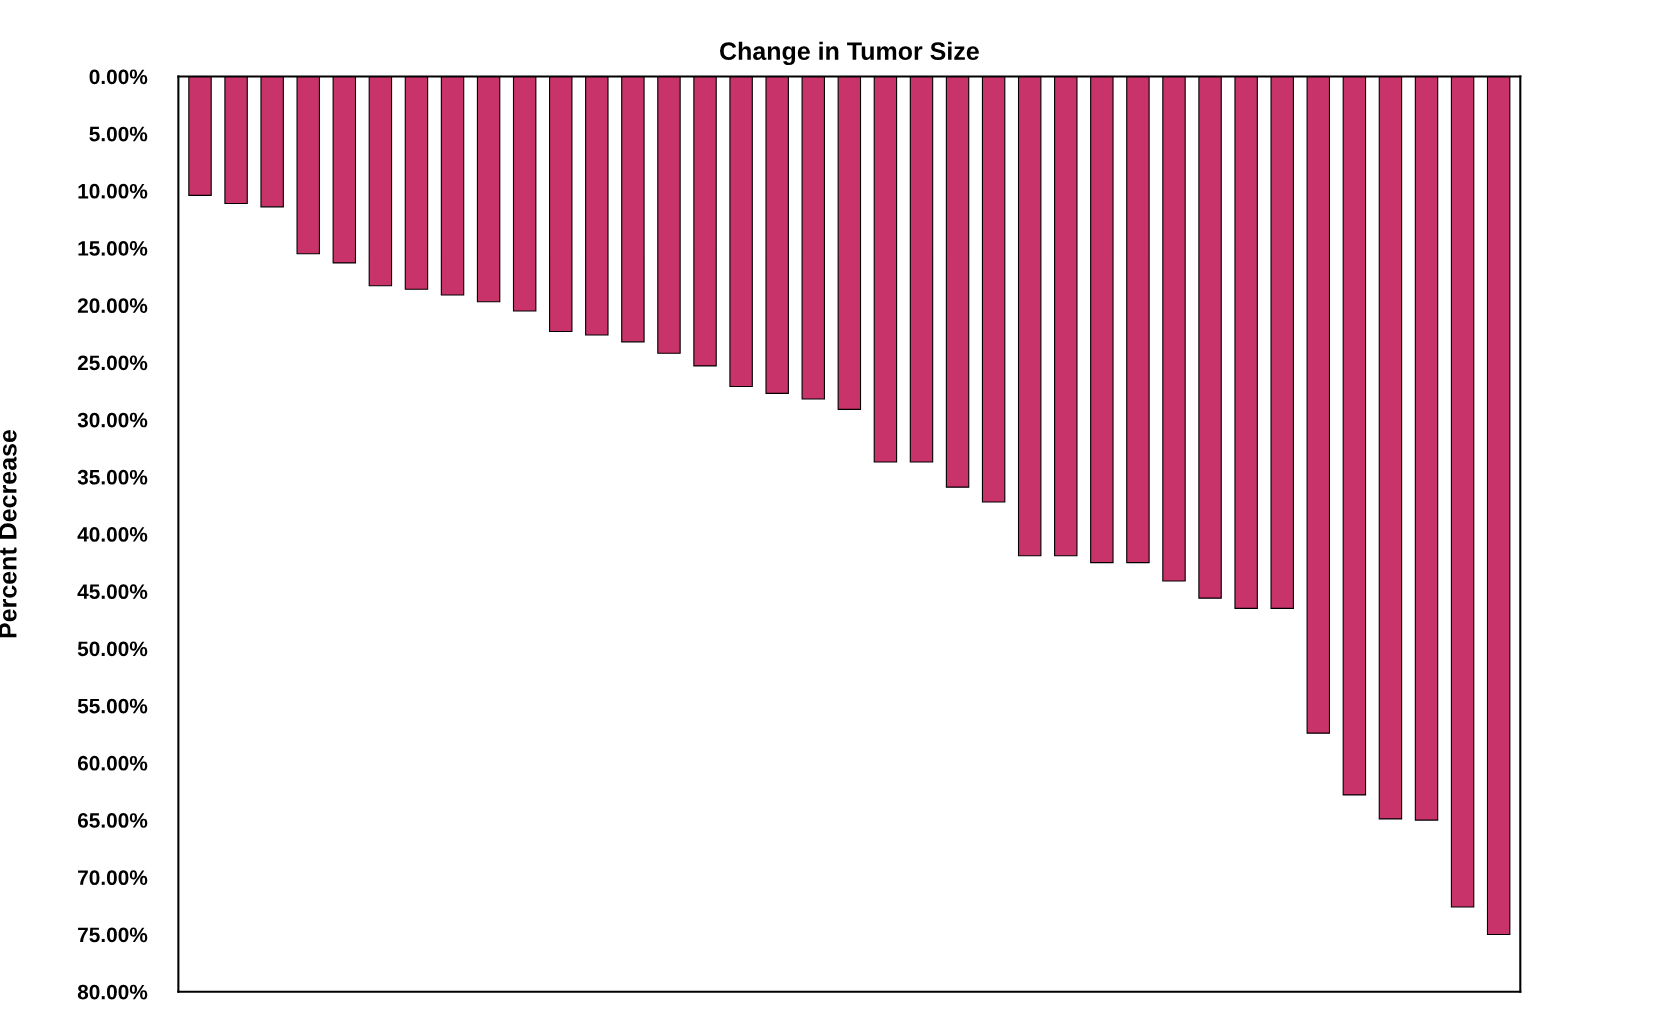 This screenshot has height=1033, width=1667. What do you see at coordinates (112, 420) in the screenshot?
I see `y-tick-label: 30.00%` at bounding box center [112, 420].